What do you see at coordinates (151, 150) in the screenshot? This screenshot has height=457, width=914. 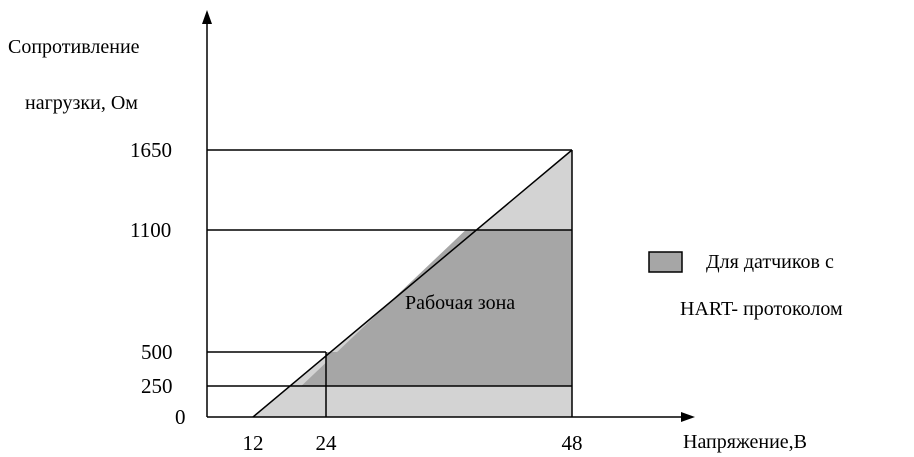 I see `y-tick-label-1650: 1650` at bounding box center [151, 150].